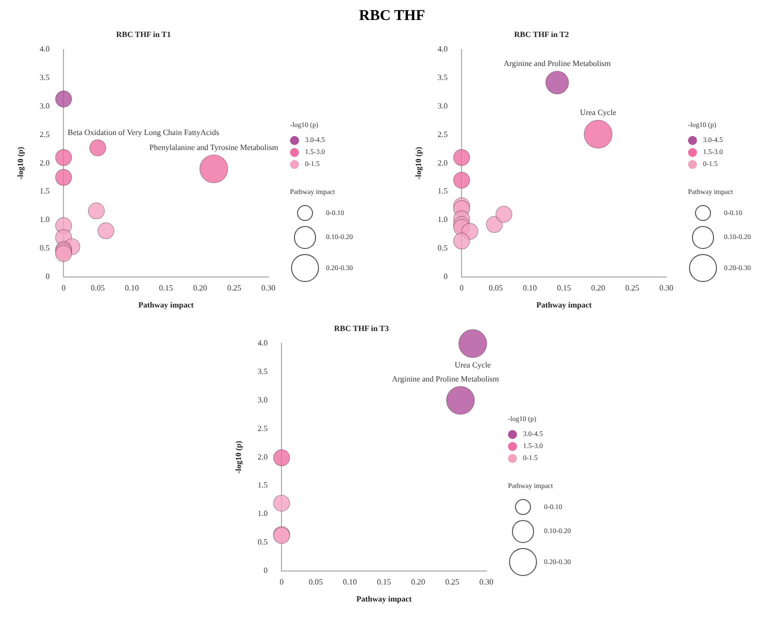  What do you see at coordinates (144, 132) in the screenshot?
I see `annotation: Beta Oxidation of Very Long Chain FattyAcids` at bounding box center [144, 132].